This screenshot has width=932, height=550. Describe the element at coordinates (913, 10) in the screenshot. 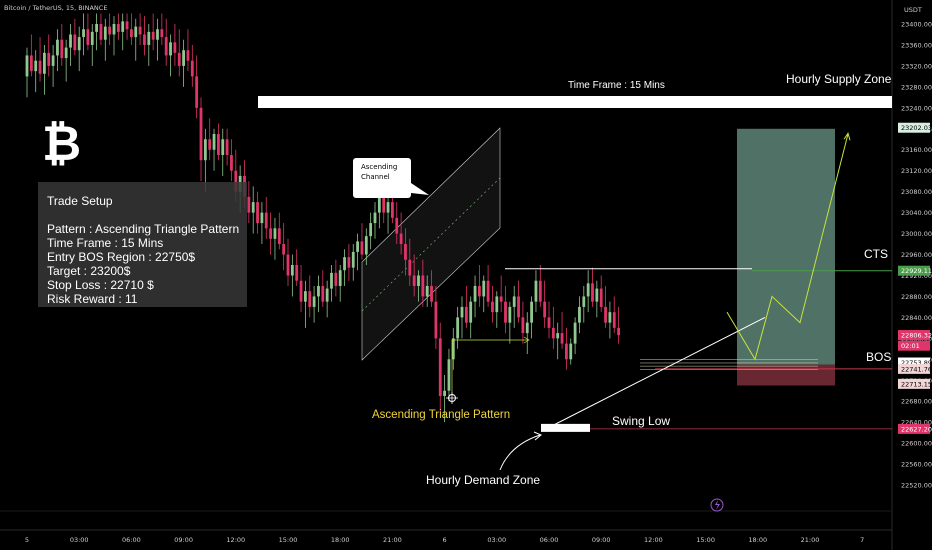

I see `currency-label: USDT` at that location.